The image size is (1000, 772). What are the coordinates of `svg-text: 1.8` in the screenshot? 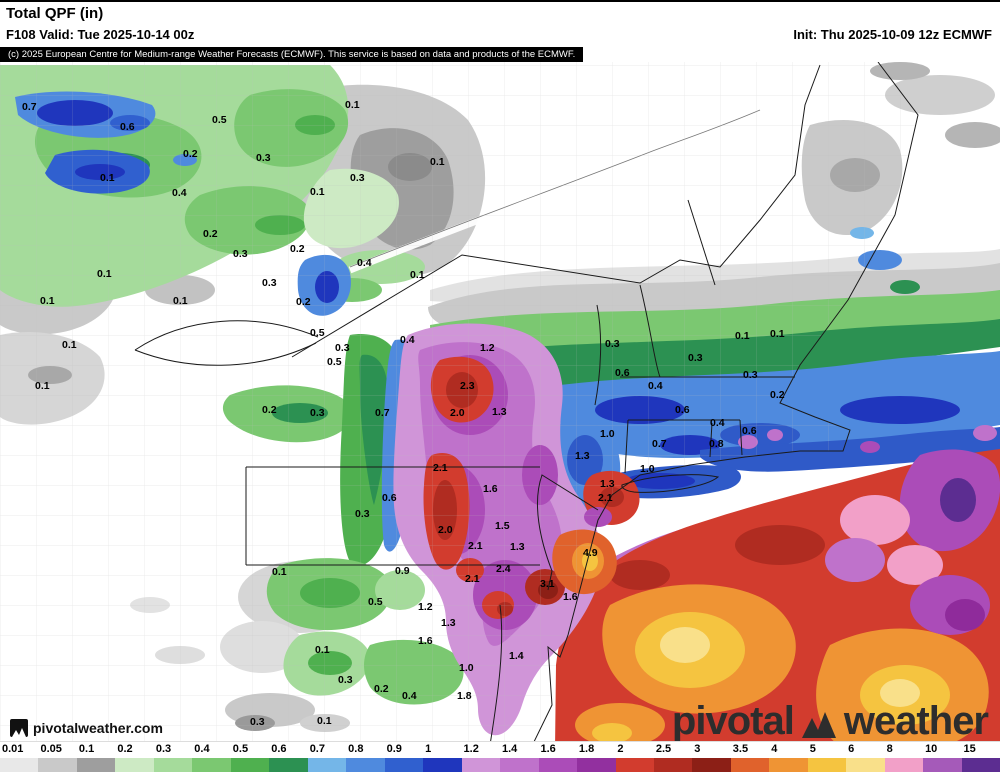 It's located at (464, 696).